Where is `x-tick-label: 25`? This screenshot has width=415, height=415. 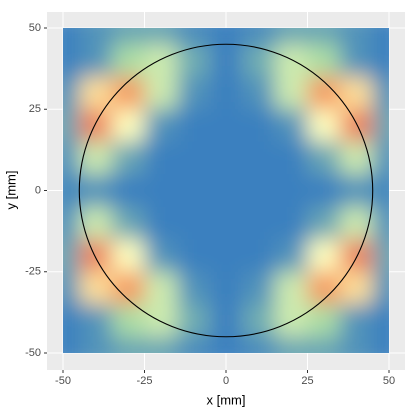 x-tick-label: 25 is located at coordinates (307, 381).